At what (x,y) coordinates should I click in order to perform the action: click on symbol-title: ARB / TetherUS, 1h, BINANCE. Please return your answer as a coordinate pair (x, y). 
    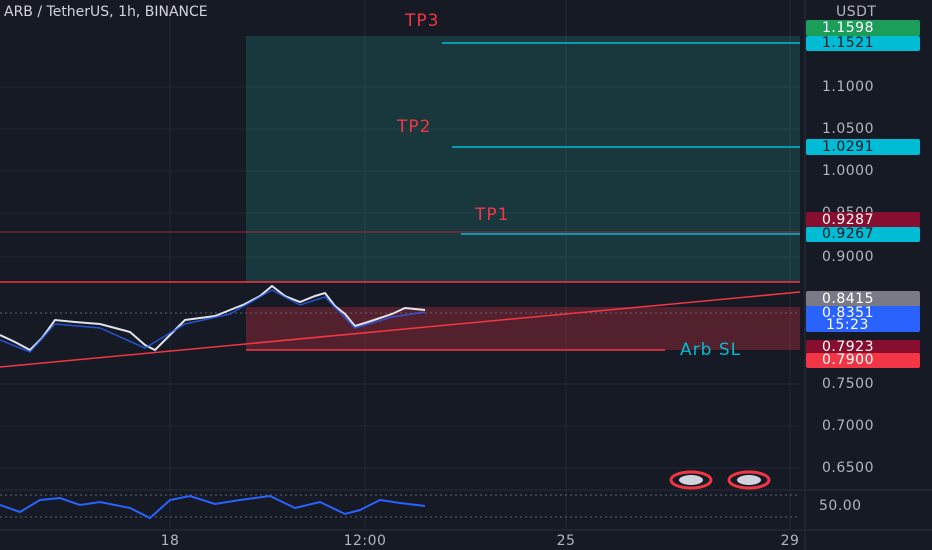
    Looking at the image, I should click on (106, 12).